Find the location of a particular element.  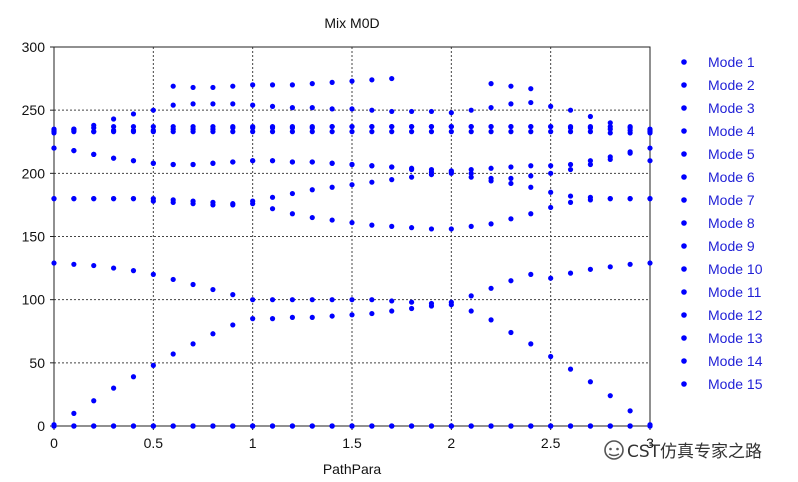

y-tick-label: 250 is located at coordinates (34, 110).